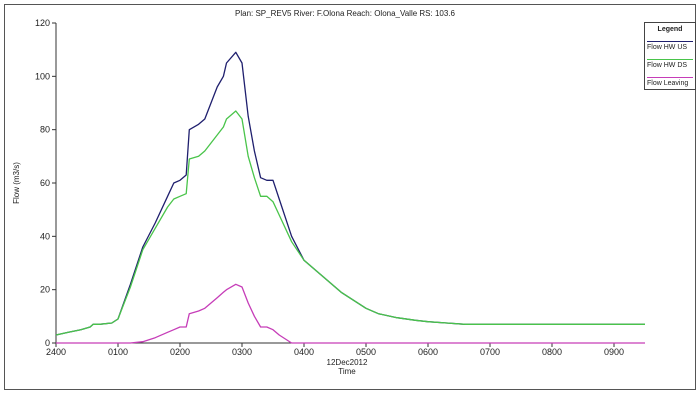 Image resolution: width=700 pixels, height=394 pixels. I want to click on legend-label-flow-hw-us: Flow HW US, so click(667, 47).